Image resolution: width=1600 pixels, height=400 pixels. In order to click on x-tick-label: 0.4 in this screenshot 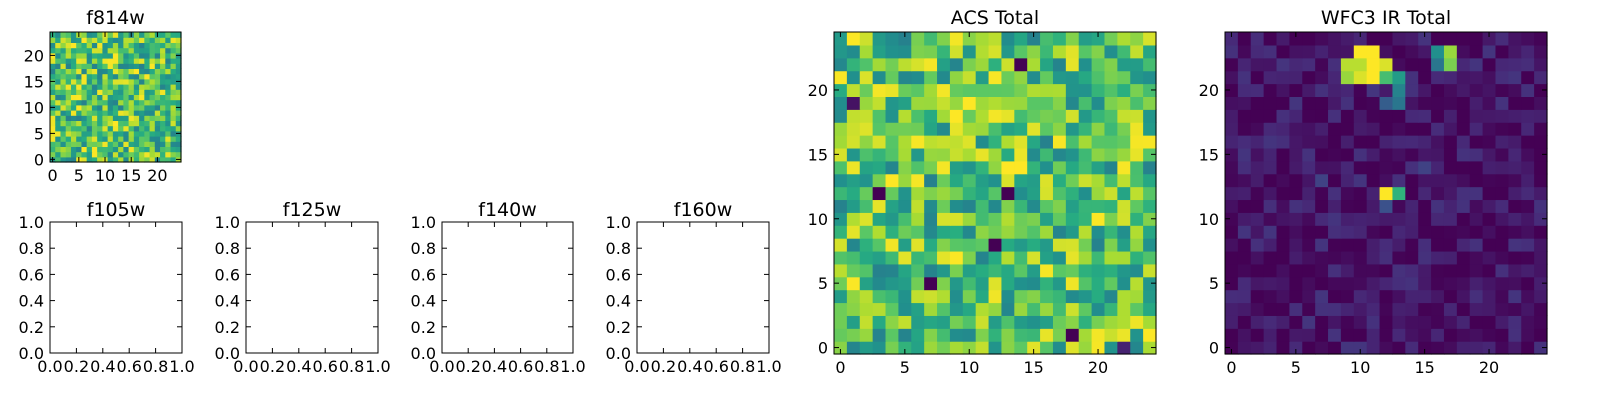, I will do `click(689, 366)`.